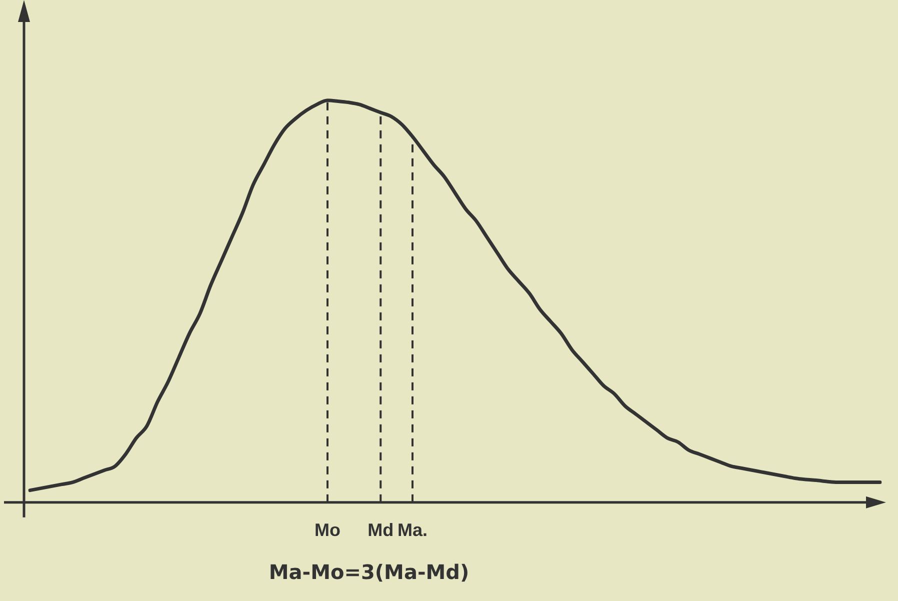 The height and width of the screenshot is (601, 898). Describe the element at coordinates (327, 530) in the screenshot. I see `x-tick-label: Mo` at that location.